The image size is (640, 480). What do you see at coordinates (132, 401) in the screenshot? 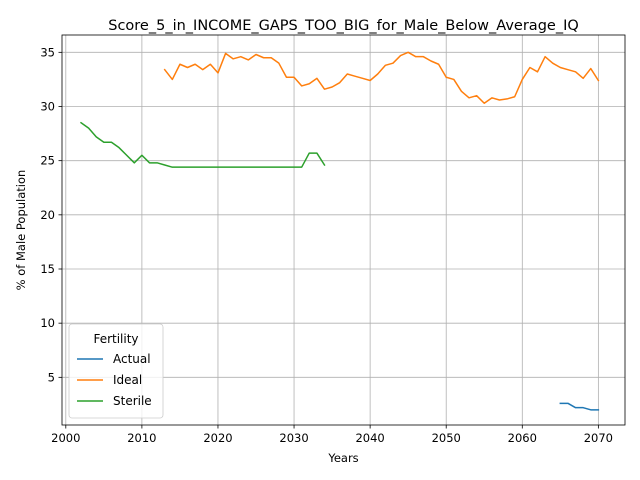
I see `legend-label-sterile: Sterile` at bounding box center [132, 401].